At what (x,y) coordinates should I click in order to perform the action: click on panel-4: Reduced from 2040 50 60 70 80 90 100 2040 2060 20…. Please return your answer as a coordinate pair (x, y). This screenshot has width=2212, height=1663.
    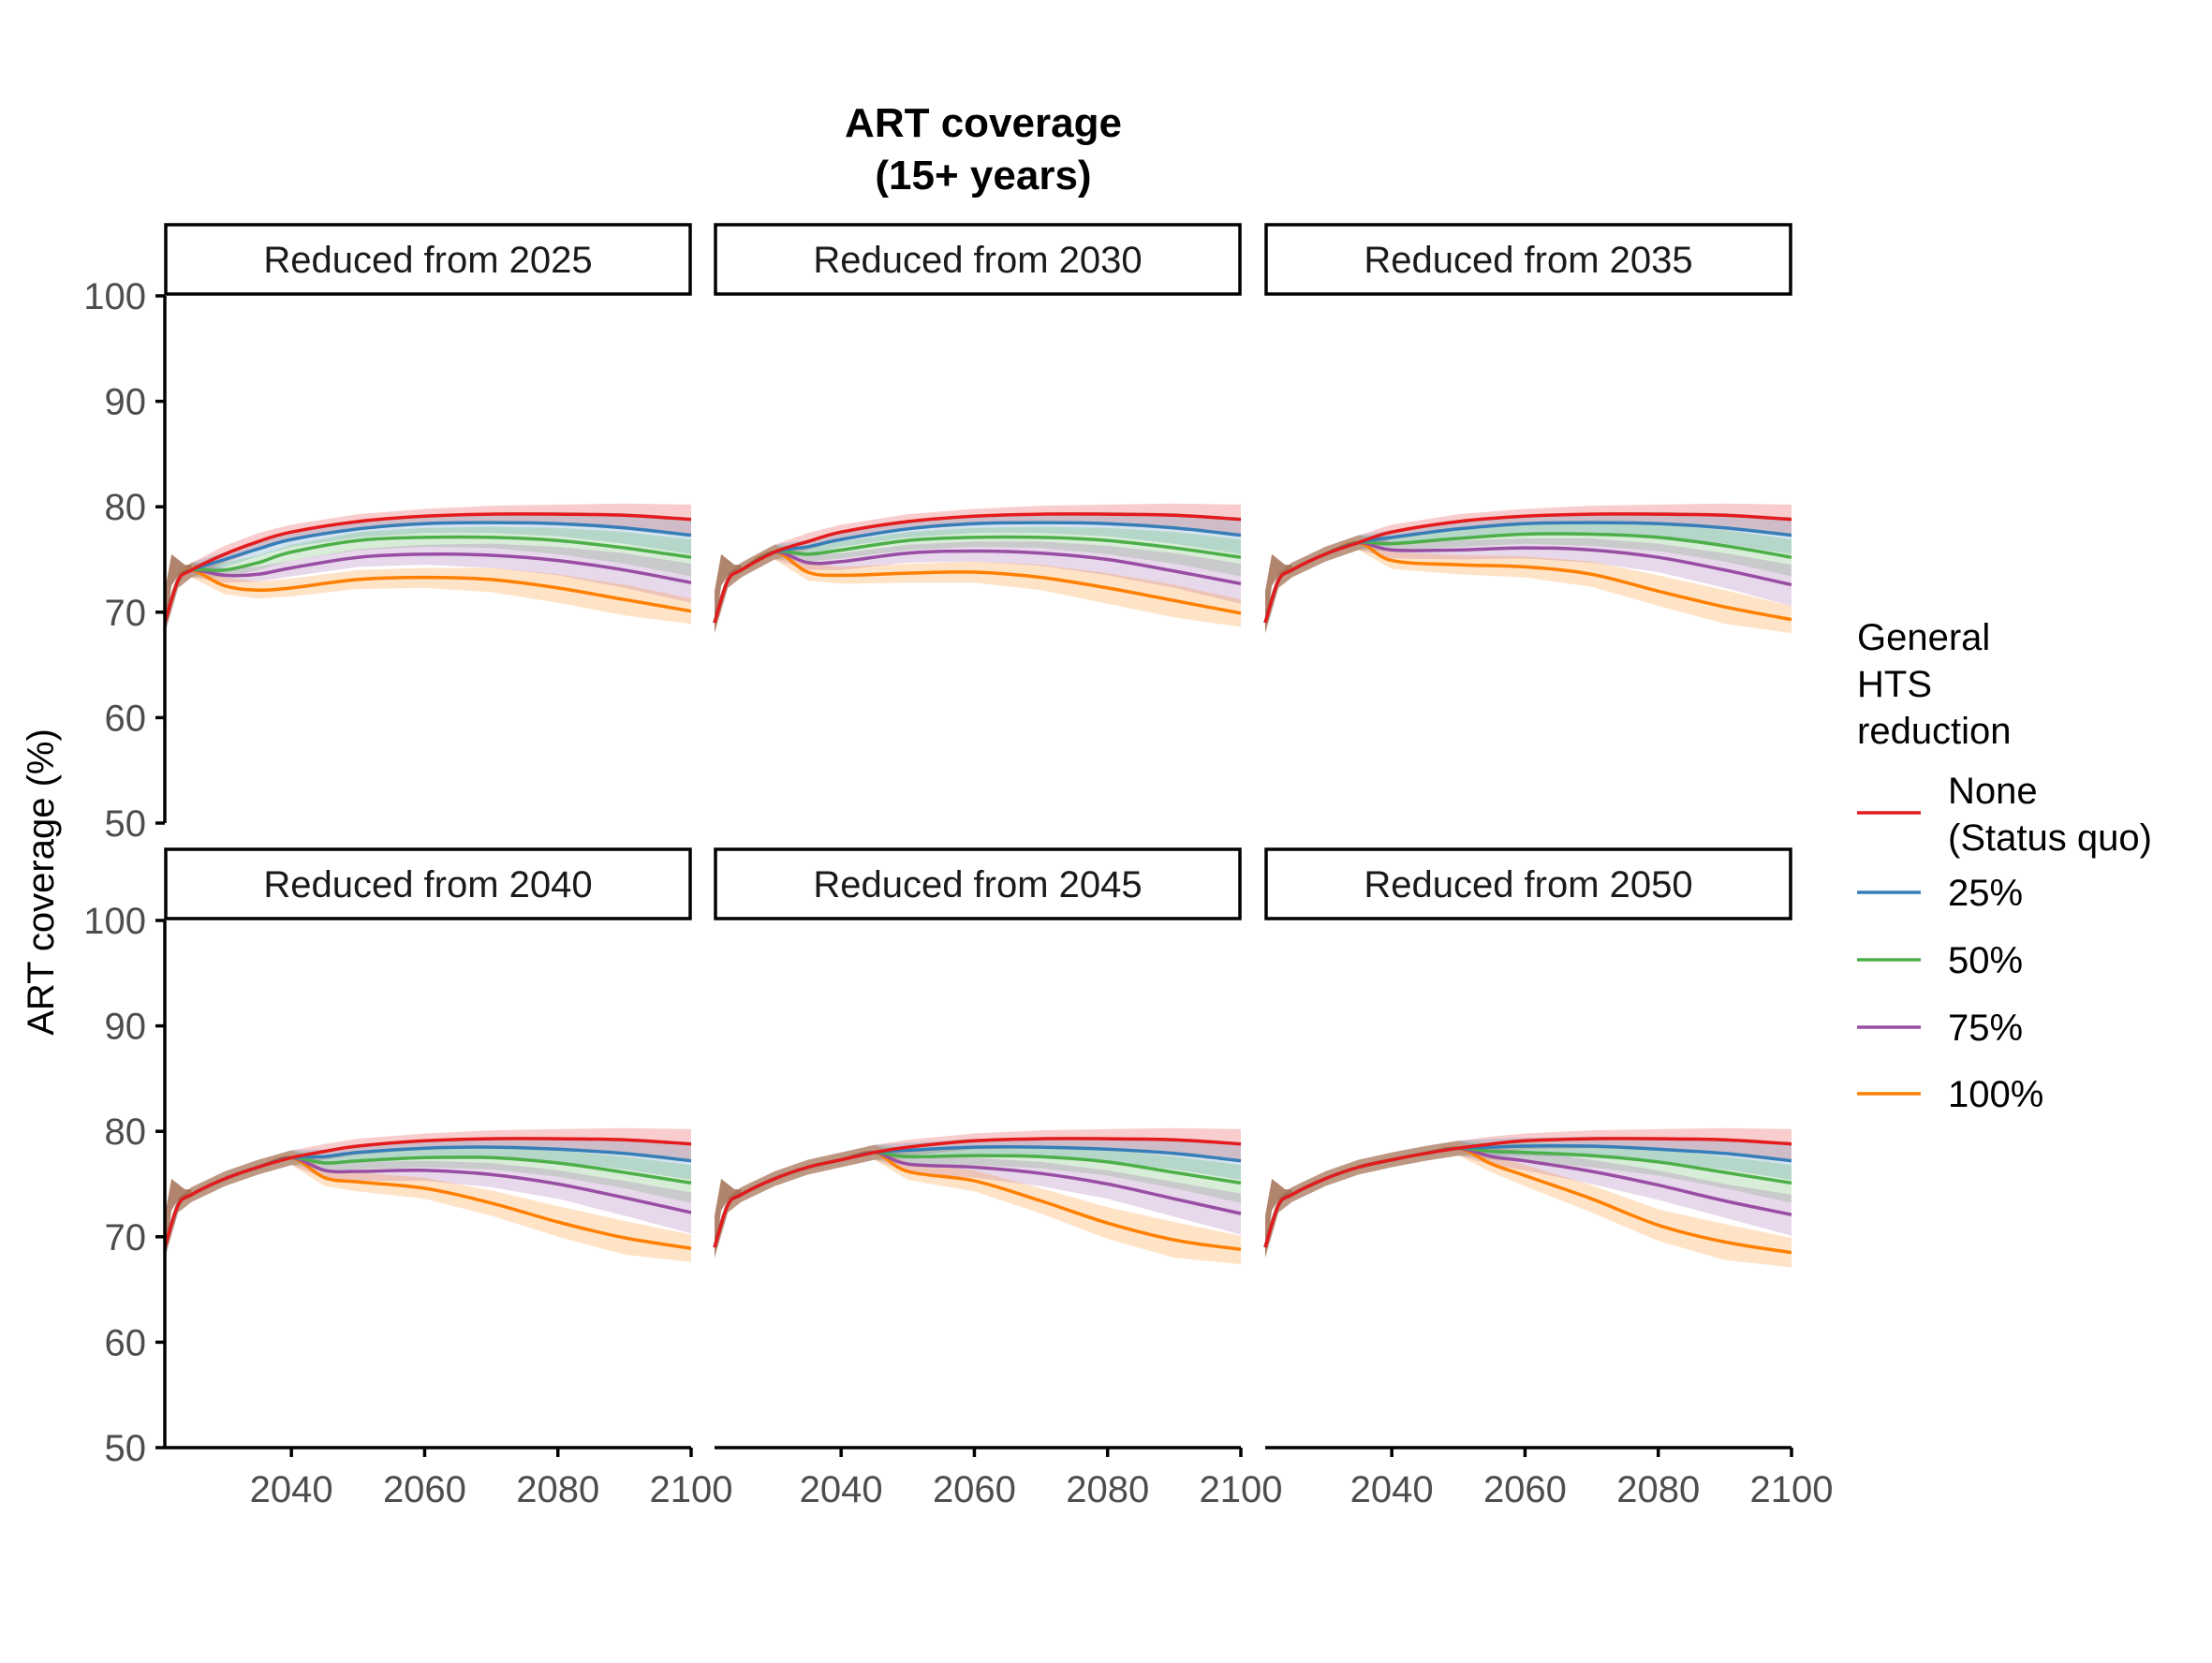
    Looking at the image, I should click on (408, 1178).